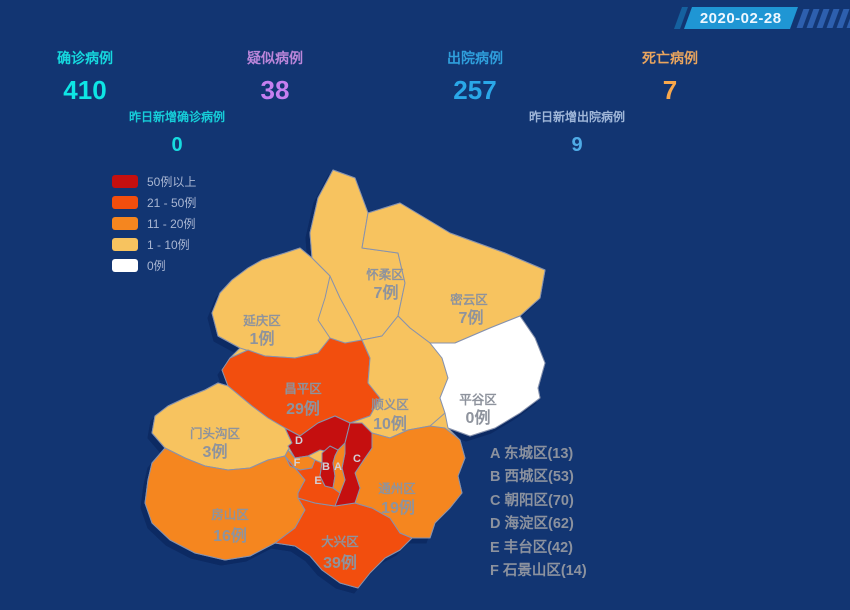 The width and height of the screenshot is (850, 610). I want to click on stat-suspected: 疑似病例 38, so click(275, 77).